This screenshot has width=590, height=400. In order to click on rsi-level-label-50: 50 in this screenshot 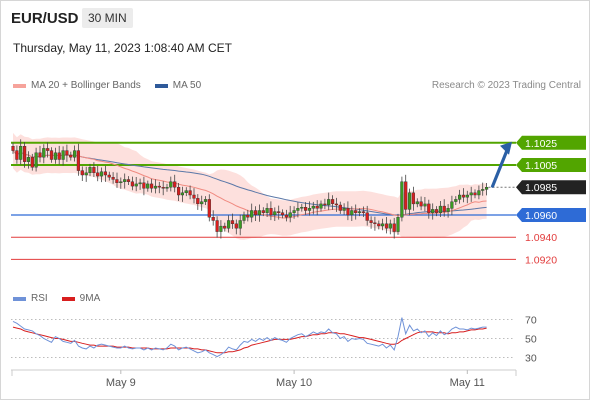, I will do `click(531, 340)`.